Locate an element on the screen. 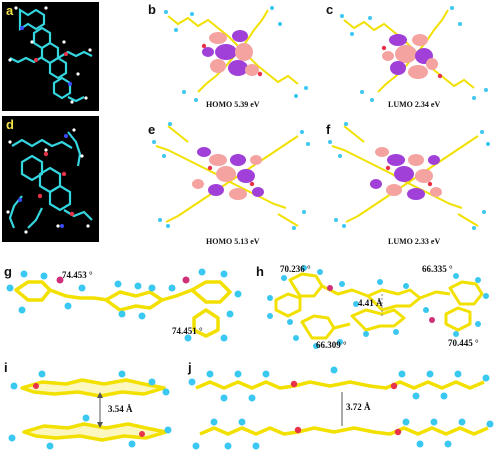 Image resolution: width=500 pixels, height=464 pixels. panel-d-letter: d is located at coordinates (10, 124).